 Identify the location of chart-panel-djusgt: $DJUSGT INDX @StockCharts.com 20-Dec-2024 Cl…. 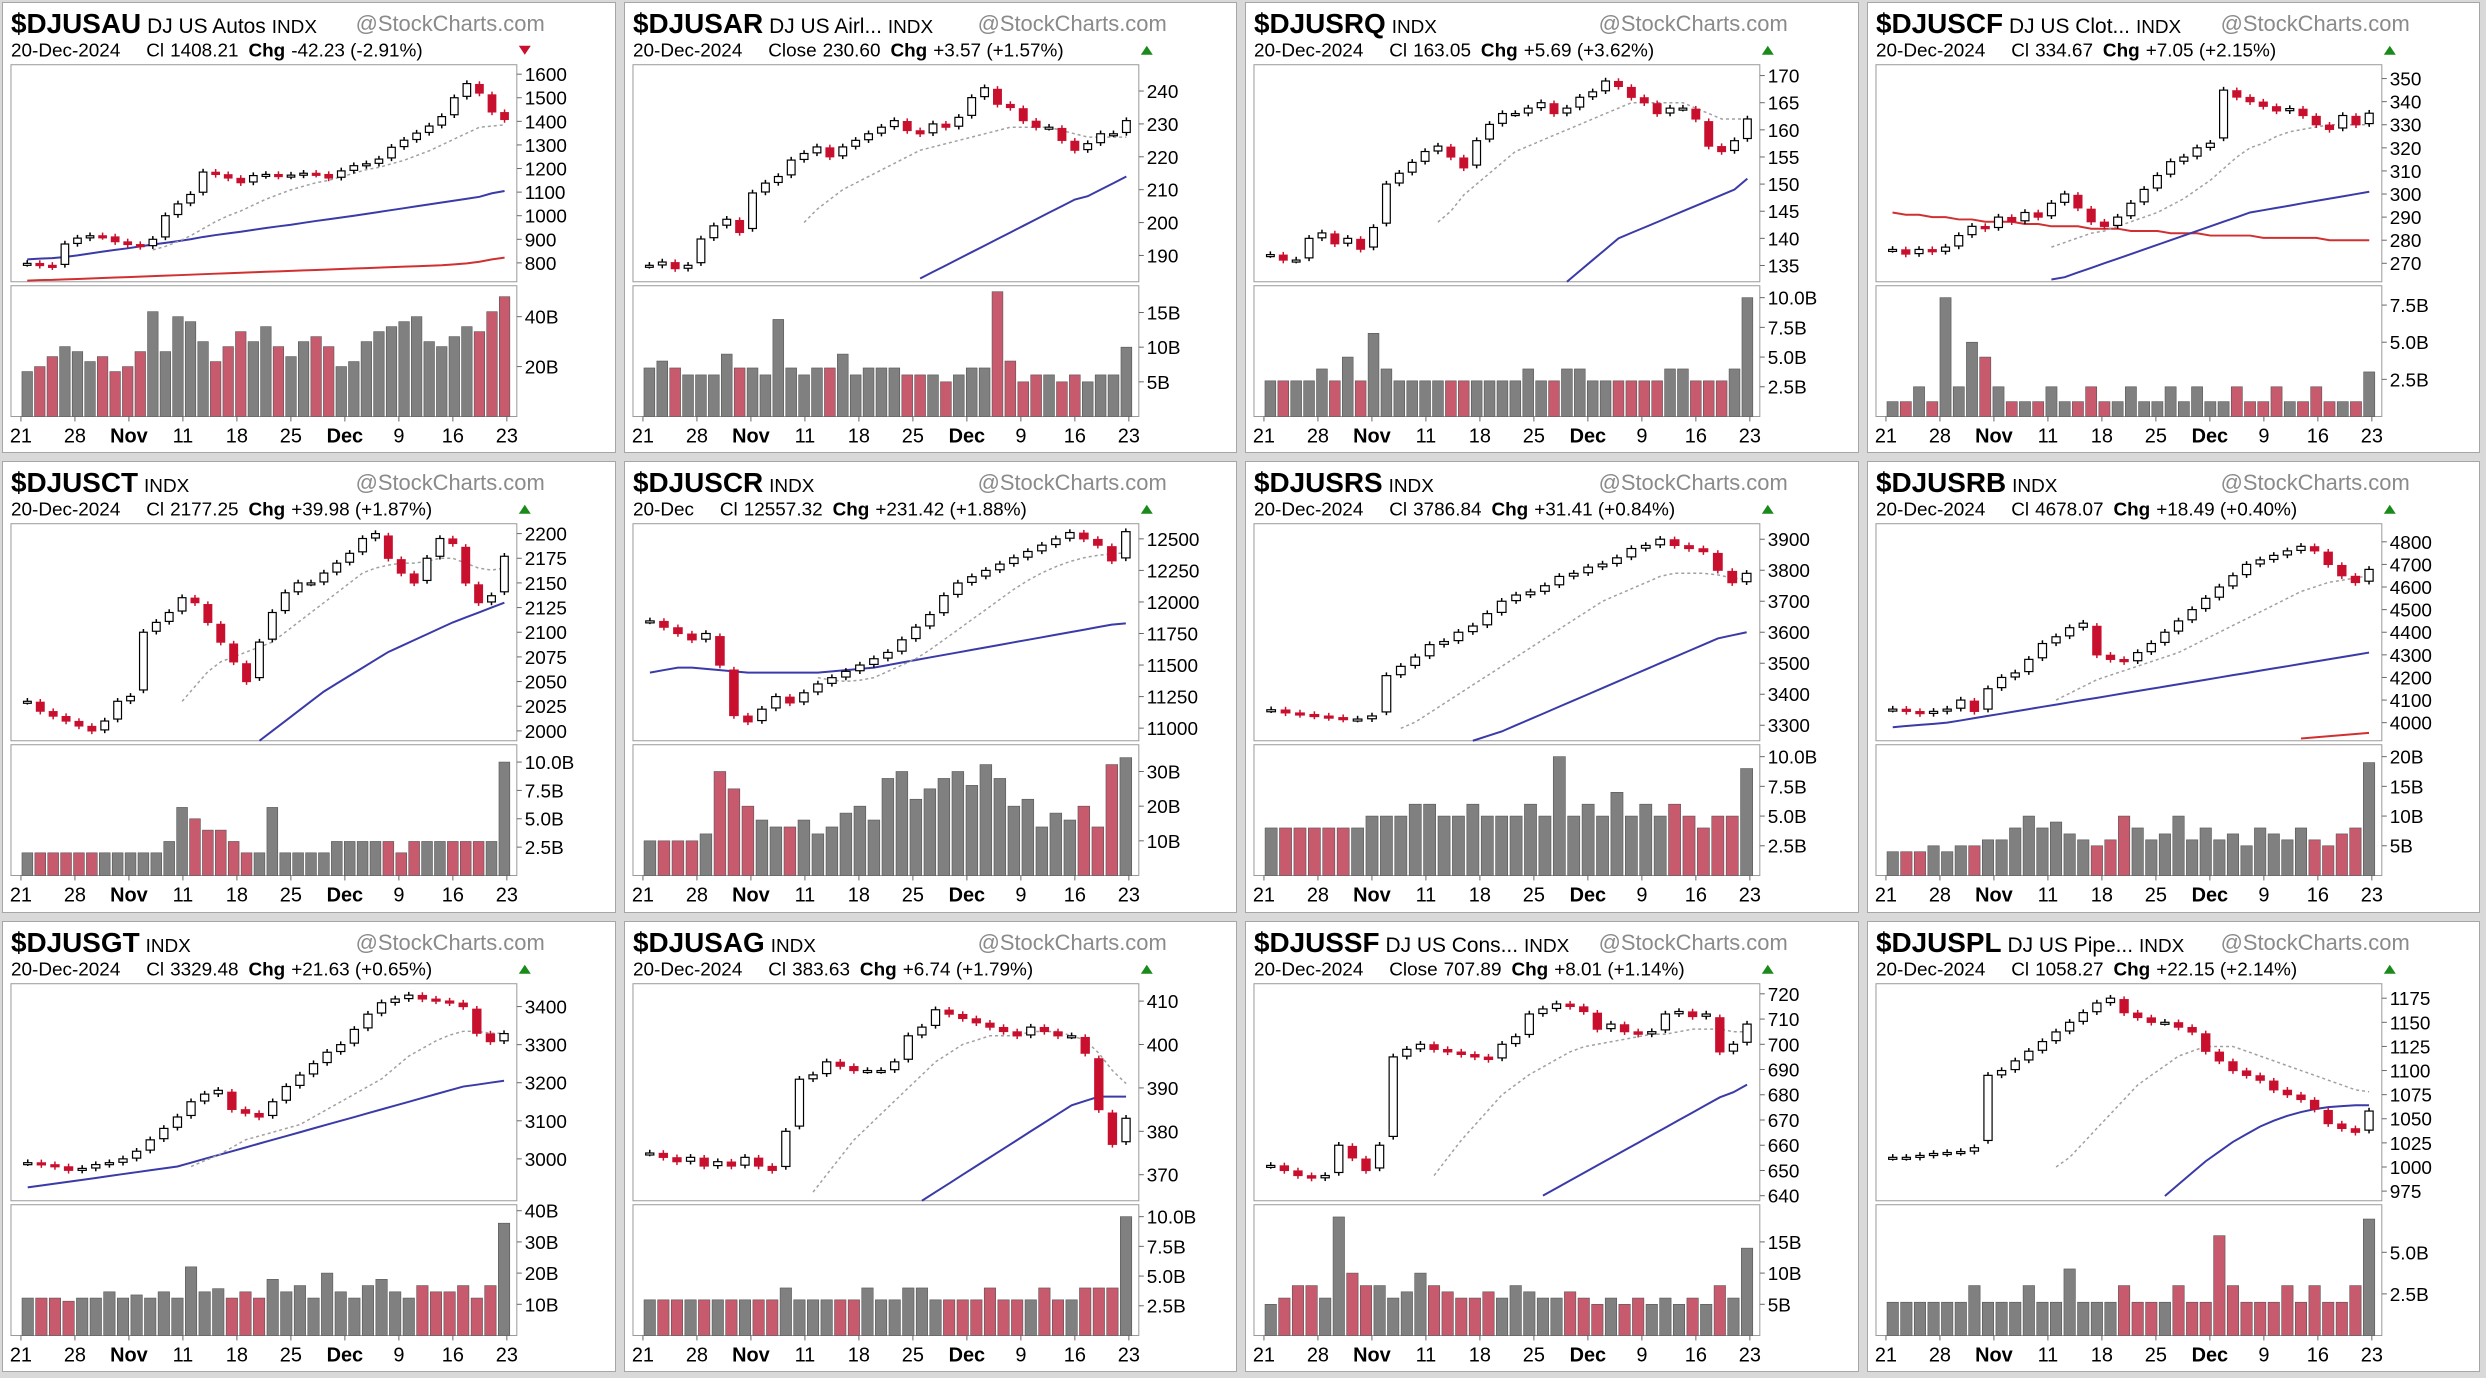
(309, 1146).